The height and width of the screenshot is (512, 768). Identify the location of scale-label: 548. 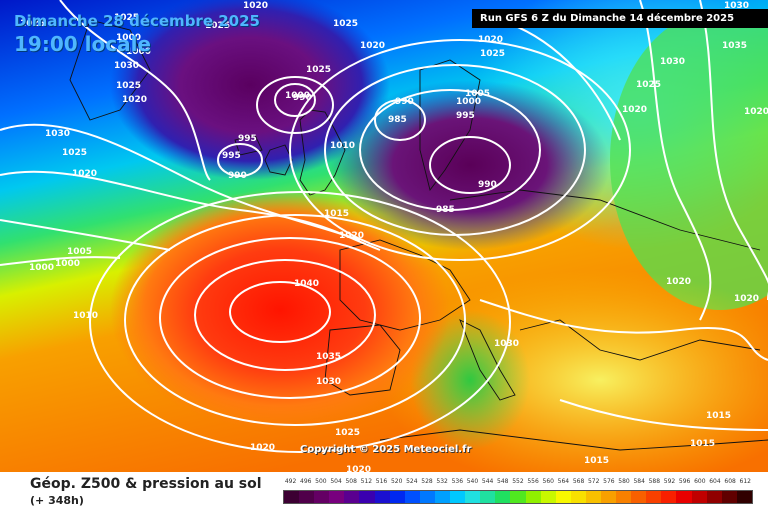
(503, 481).